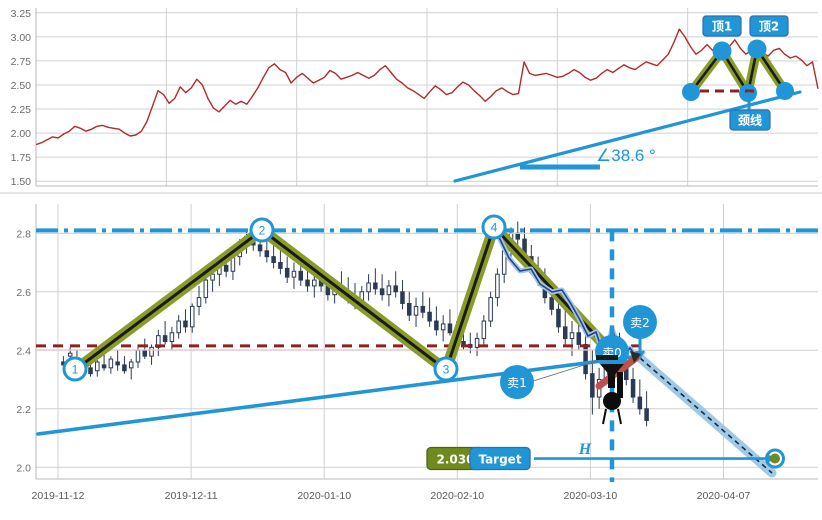  I want to click on sell-marker-label: 卖1, so click(517, 383).